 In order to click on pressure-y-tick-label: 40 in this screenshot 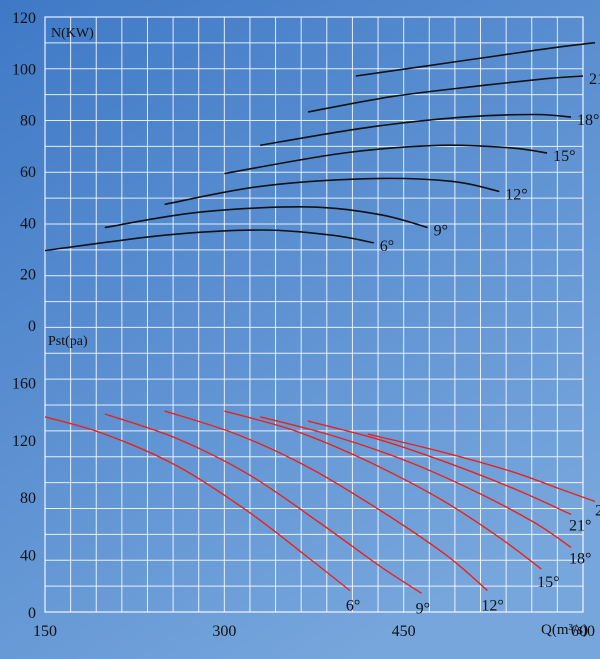, I will do `click(28, 556)`.